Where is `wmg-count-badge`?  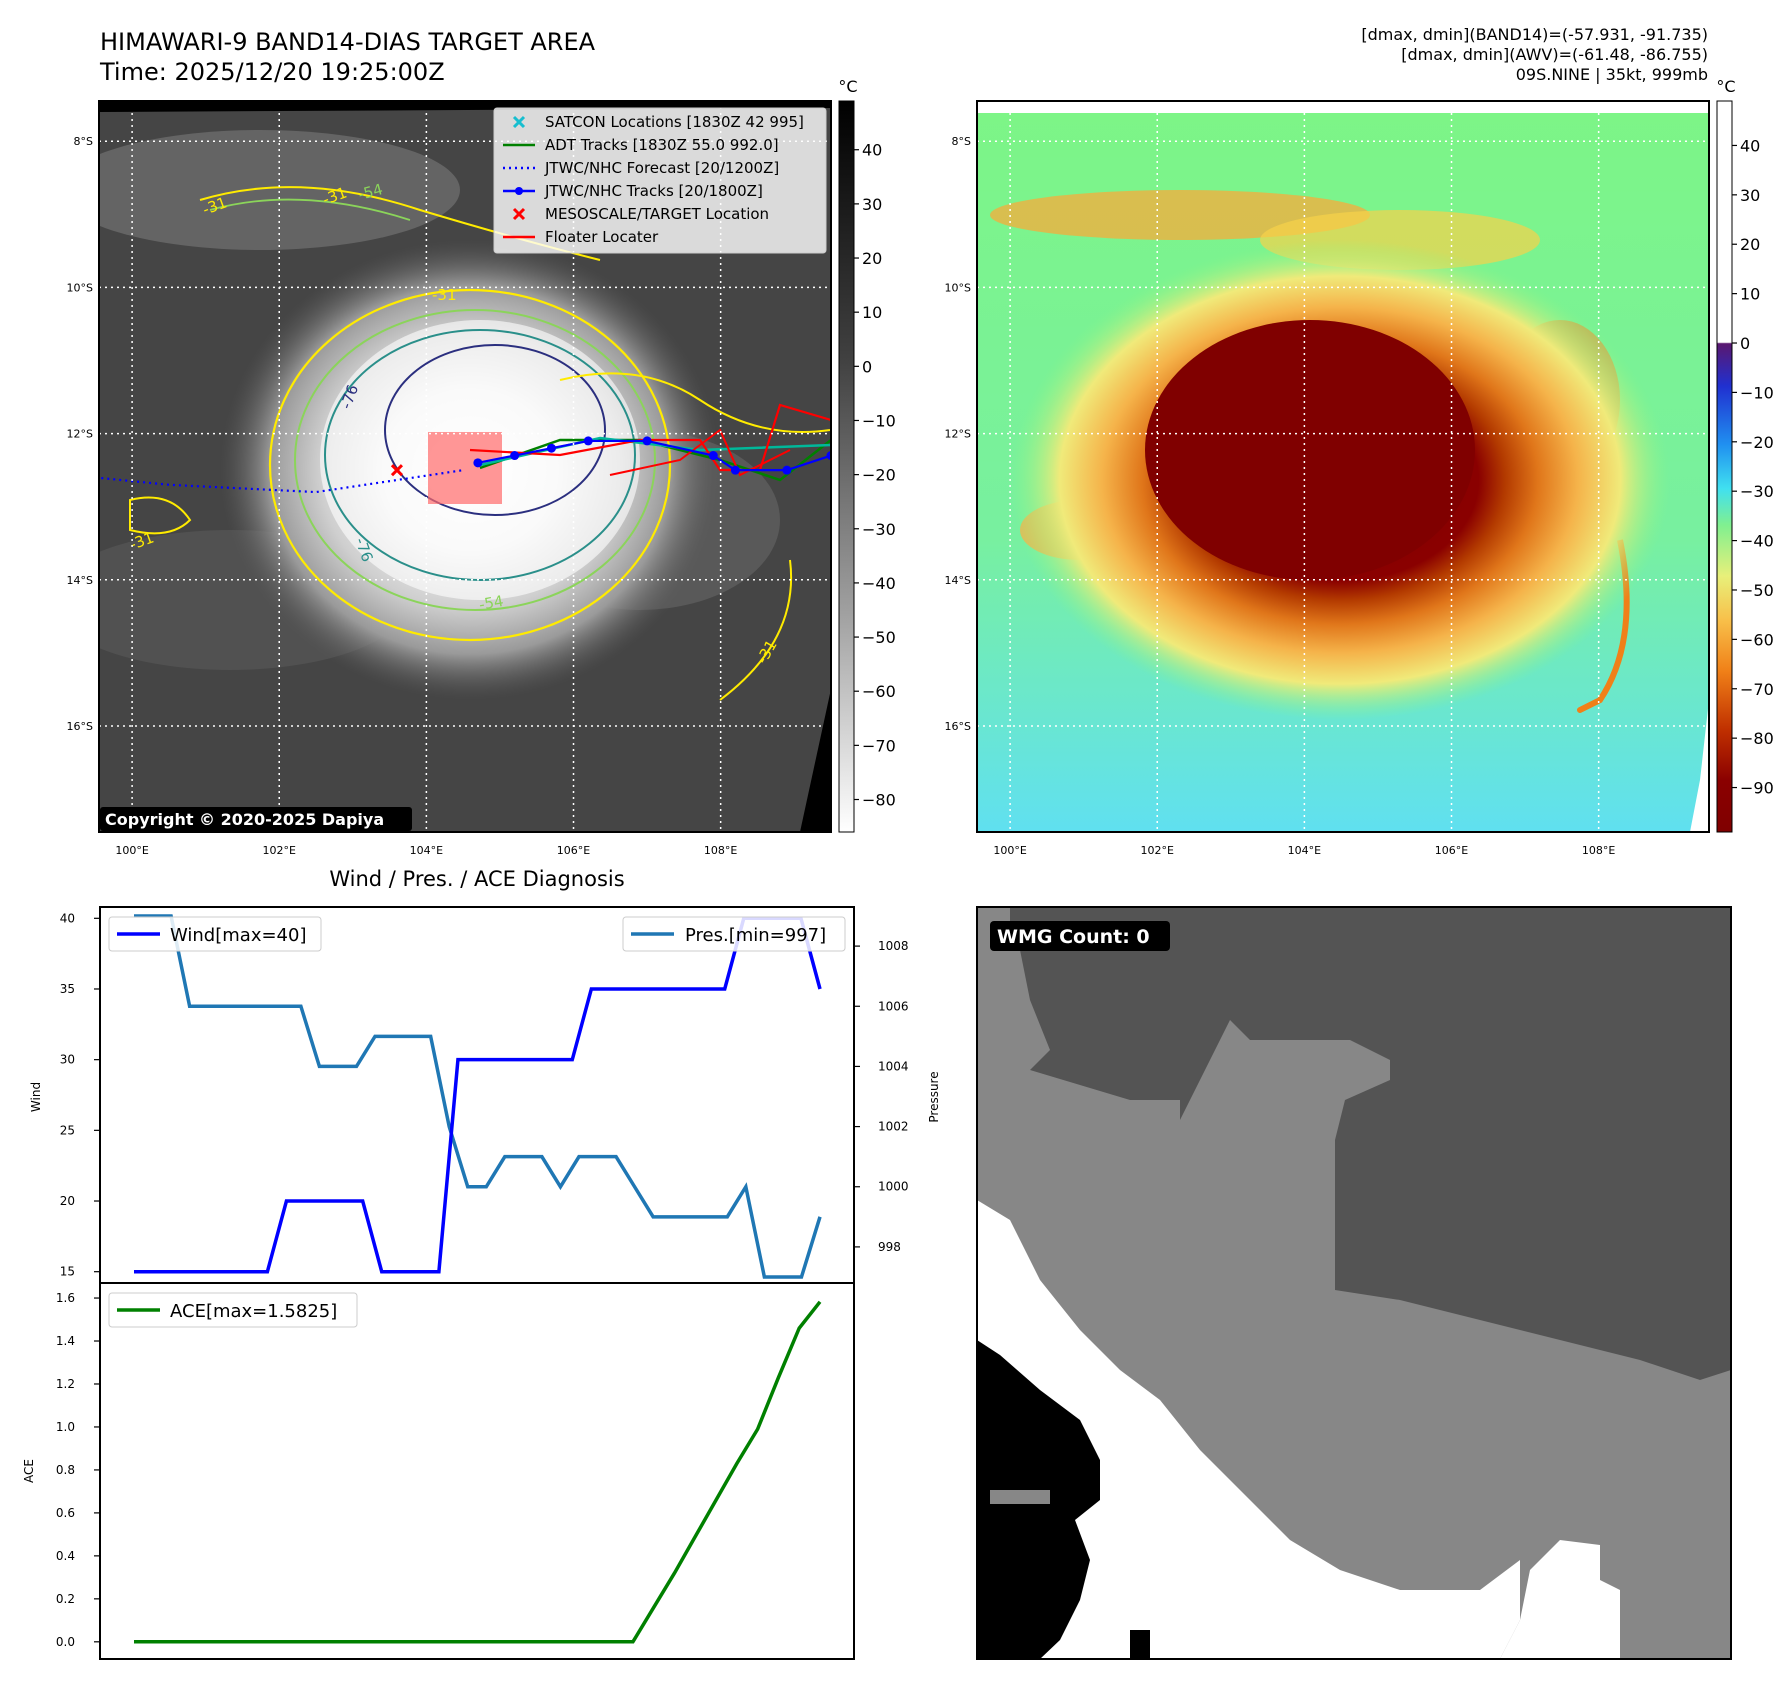
wmg-count-badge is located at coordinates (1080, 936).